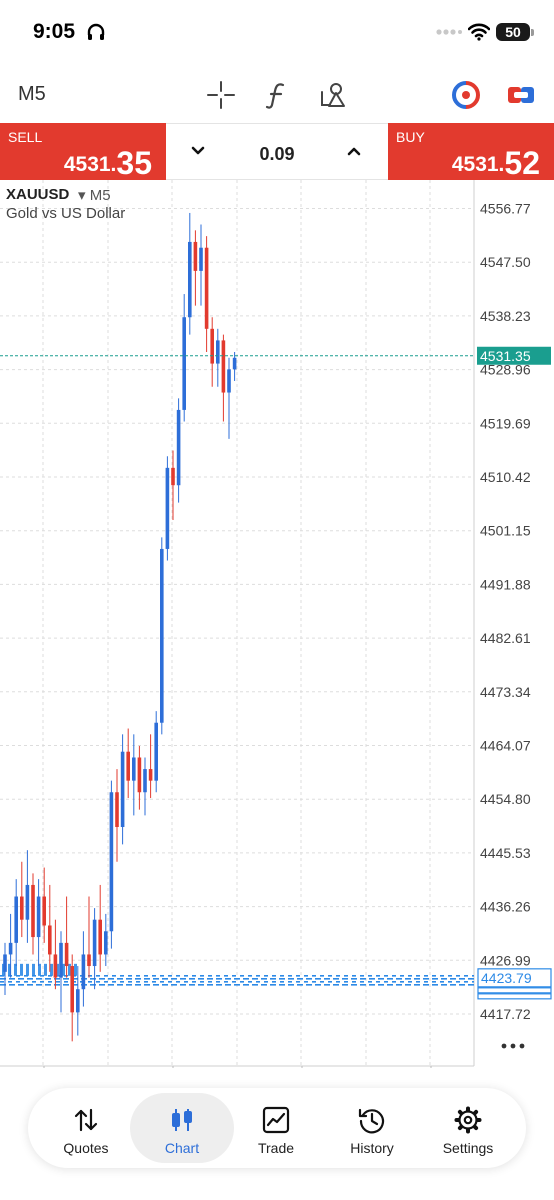 This screenshot has width=554, height=1200. Describe the element at coordinates (505, 853) in the screenshot. I see `y-tick-label: 4445.53` at that location.